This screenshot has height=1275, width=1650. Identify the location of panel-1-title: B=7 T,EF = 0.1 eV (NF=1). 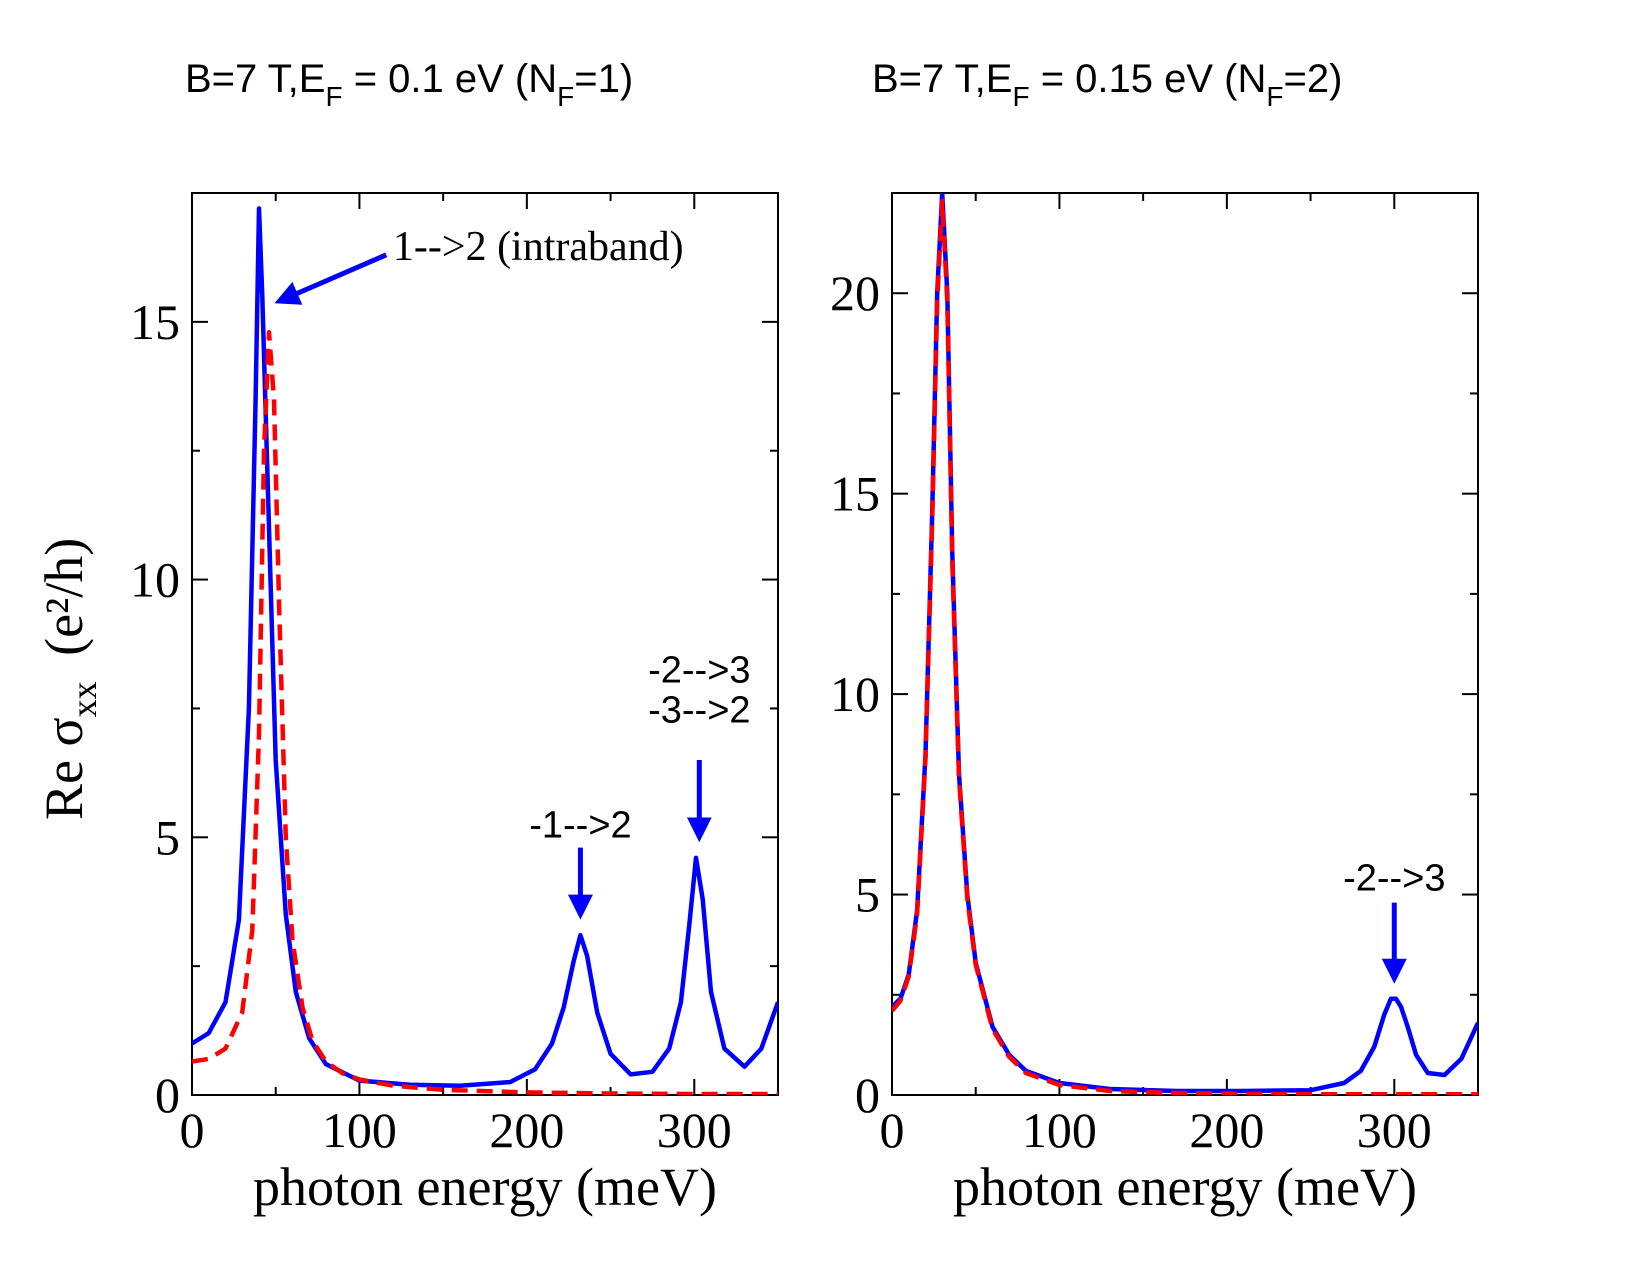
(409, 84).